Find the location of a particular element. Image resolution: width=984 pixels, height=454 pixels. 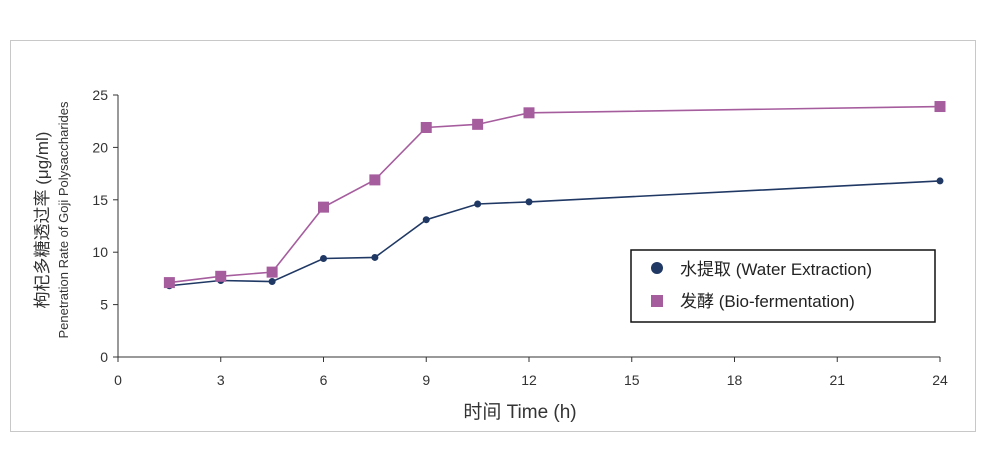

x-tick-label: 15 is located at coordinates (632, 380).